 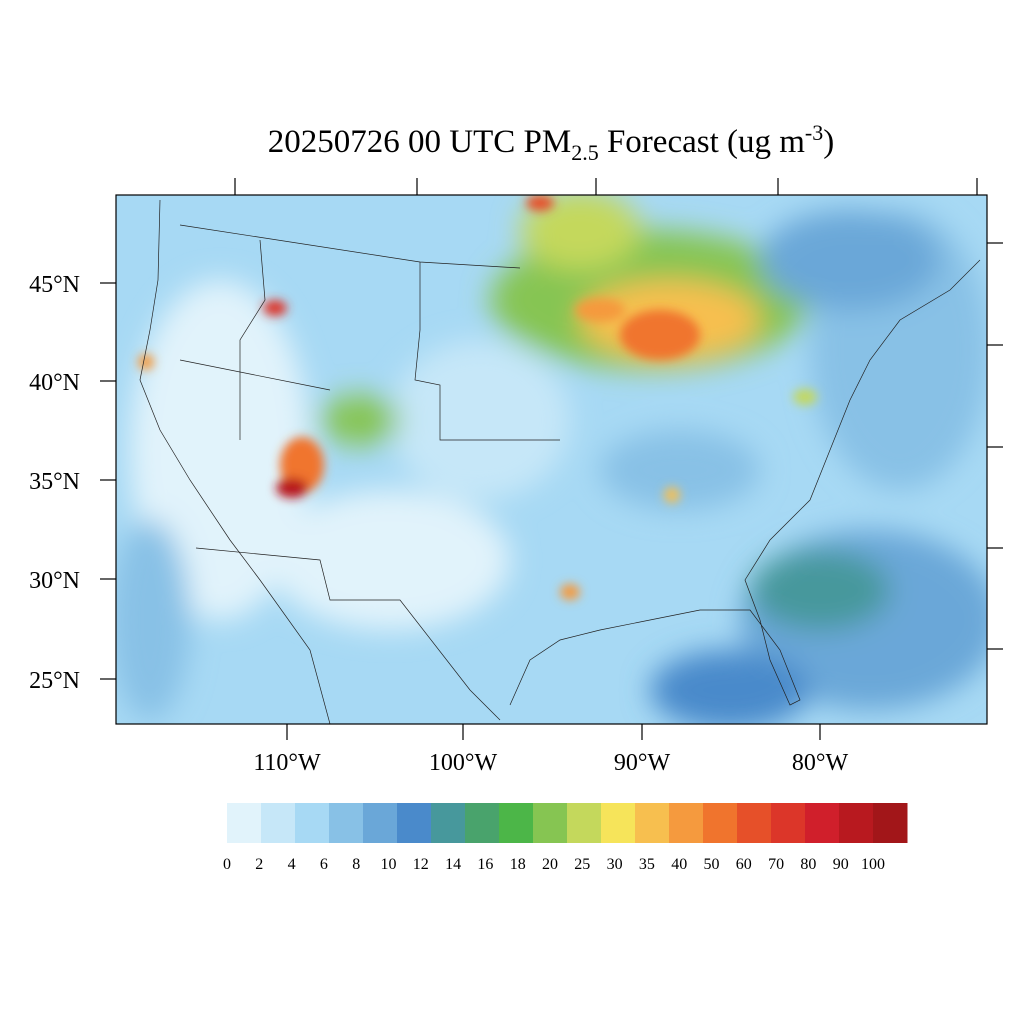 What do you see at coordinates (647, 864) in the screenshot?
I see `colorbar-label: 35` at bounding box center [647, 864].